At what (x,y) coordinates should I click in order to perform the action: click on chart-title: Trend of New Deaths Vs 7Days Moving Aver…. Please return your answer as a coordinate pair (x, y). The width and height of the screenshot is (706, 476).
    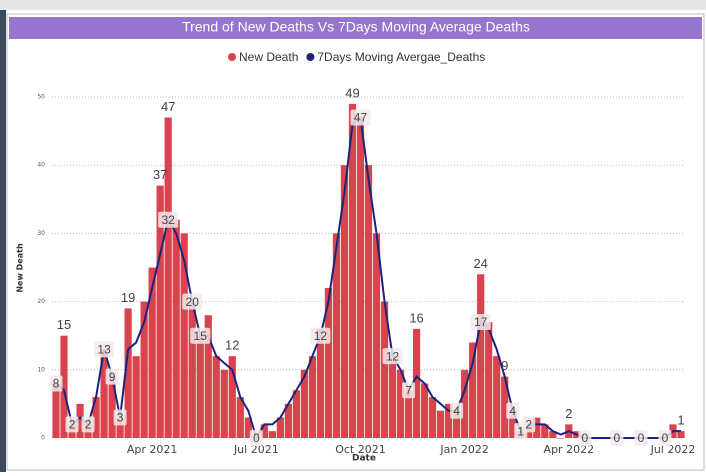
    Looking at the image, I should click on (356, 27).